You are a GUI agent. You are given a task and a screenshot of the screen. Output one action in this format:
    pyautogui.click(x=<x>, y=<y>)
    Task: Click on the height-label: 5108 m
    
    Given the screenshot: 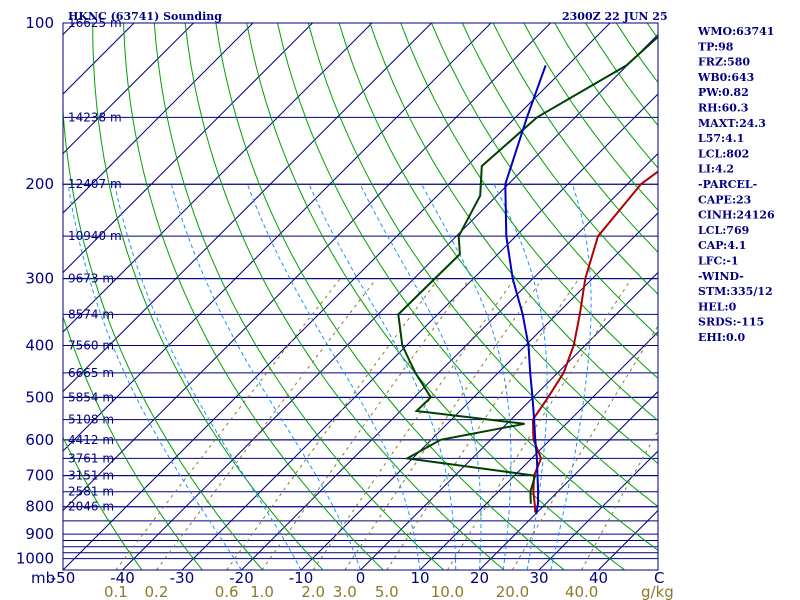 What is the action you would take?
    pyautogui.click(x=91, y=420)
    